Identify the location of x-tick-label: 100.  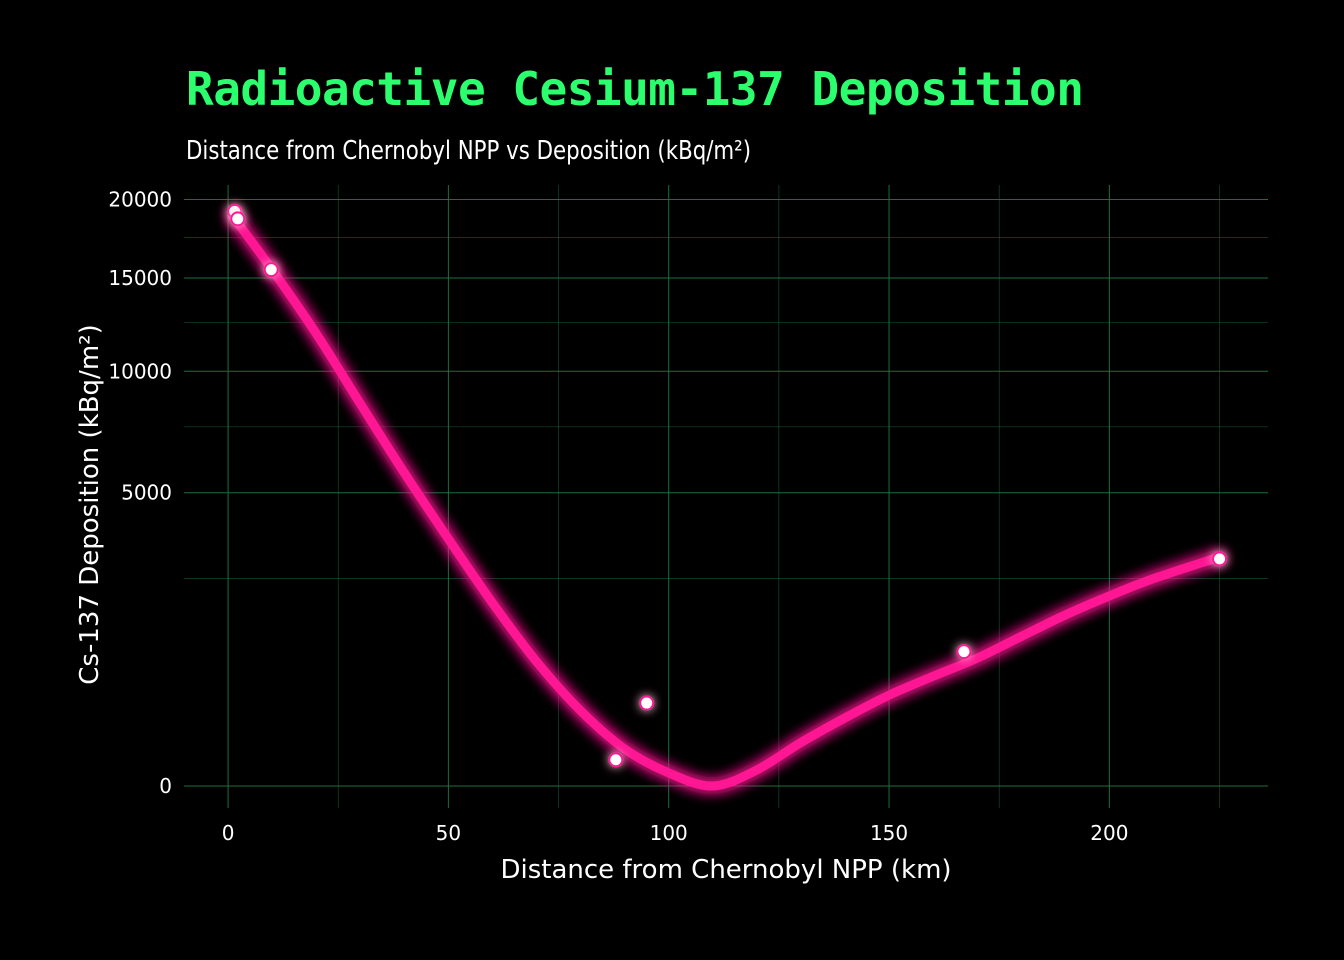
(669, 833).